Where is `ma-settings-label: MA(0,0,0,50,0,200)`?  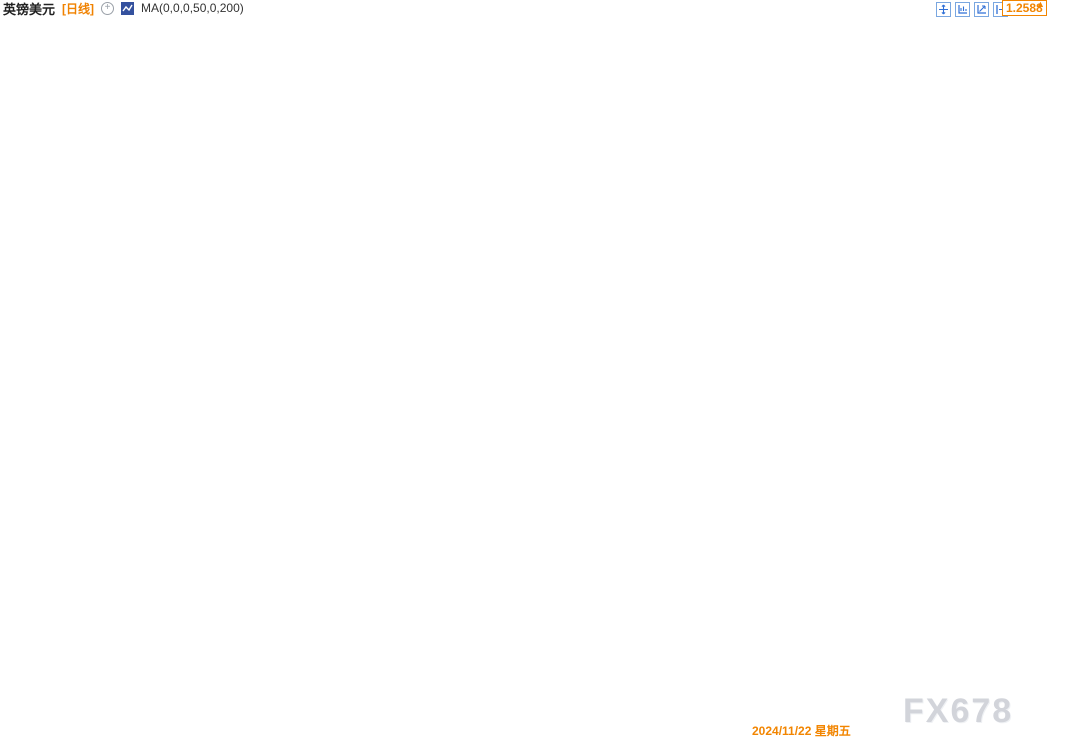 ma-settings-label: MA(0,0,0,50,0,200) is located at coordinates (192, 8).